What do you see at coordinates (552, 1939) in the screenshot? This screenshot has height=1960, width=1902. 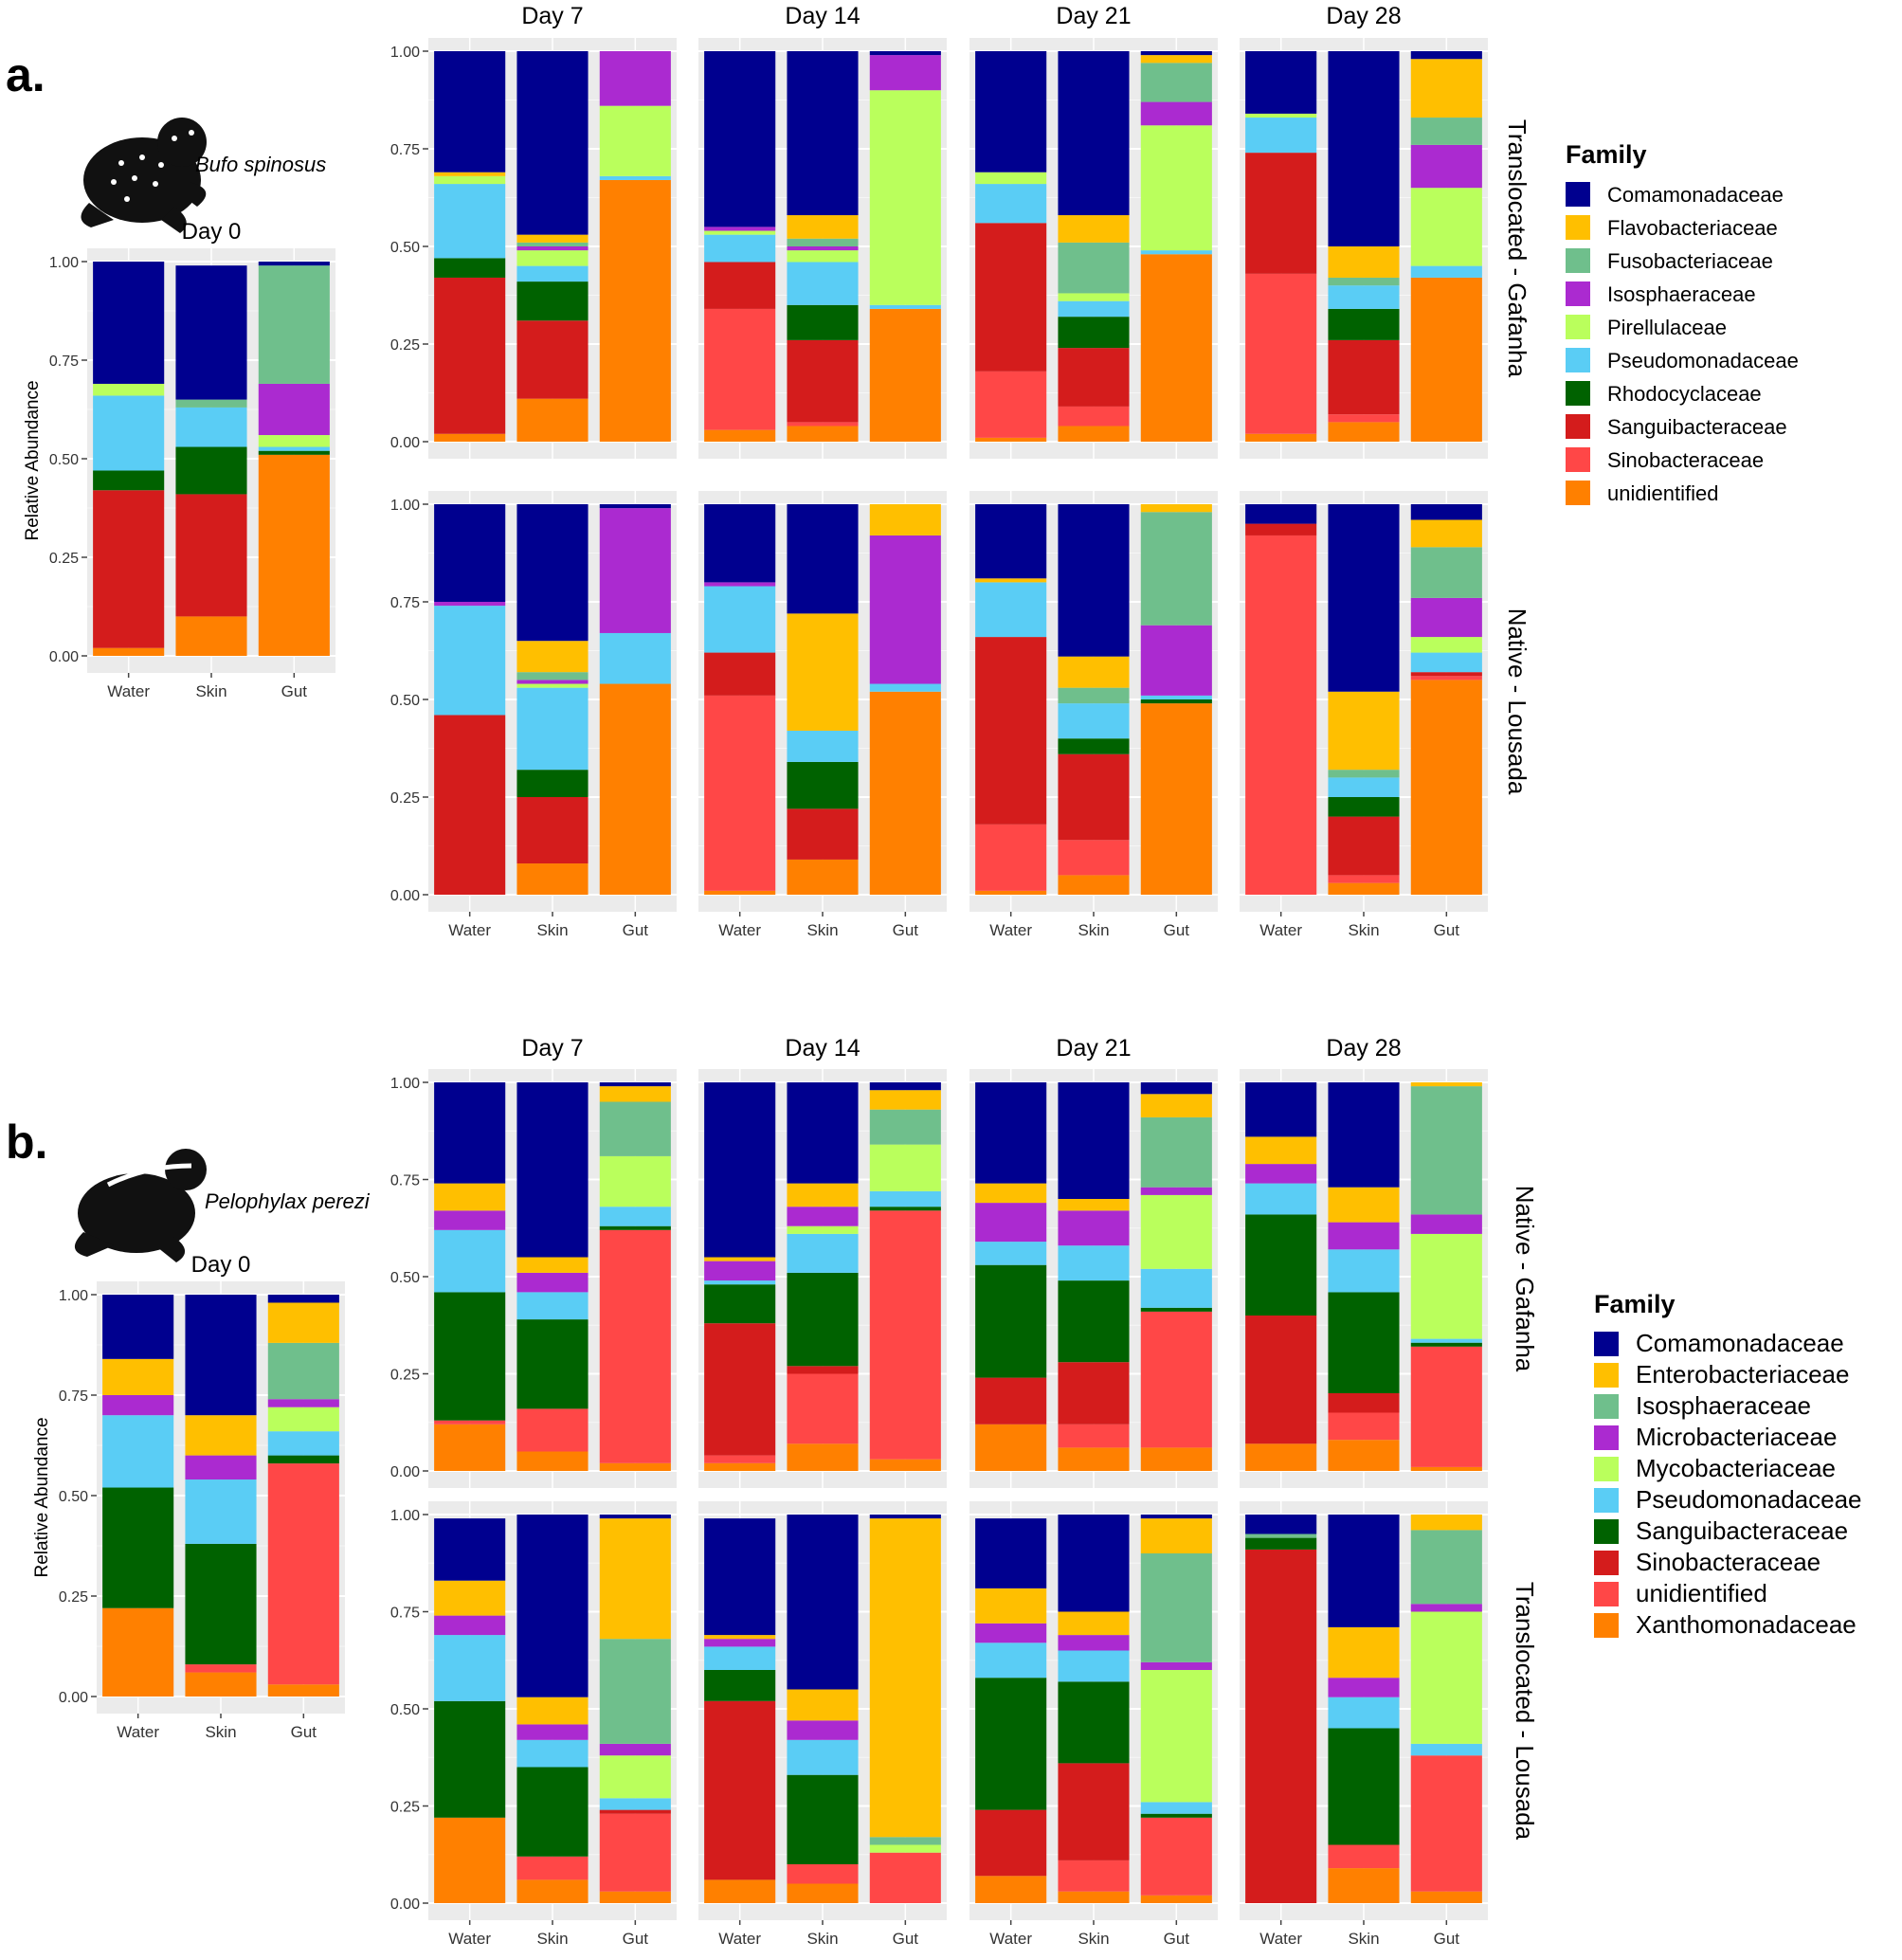 I see `x-tick-label: Skin` at bounding box center [552, 1939].